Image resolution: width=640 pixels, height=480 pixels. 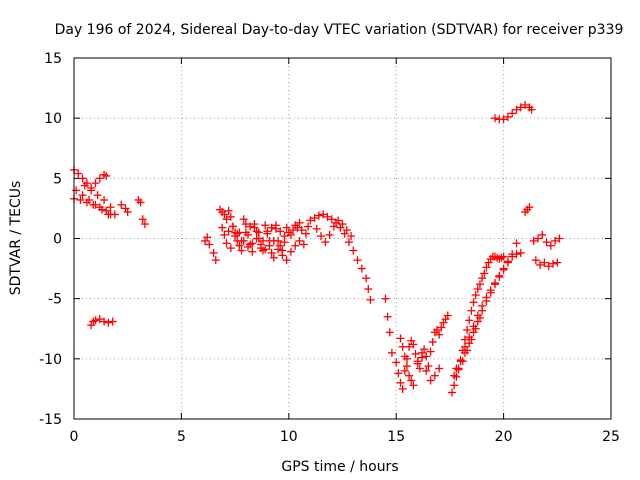 What do you see at coordinates (396, 437) in the screenshot?
I see `x-tick-label: 15` at bounding box center [396, 437].